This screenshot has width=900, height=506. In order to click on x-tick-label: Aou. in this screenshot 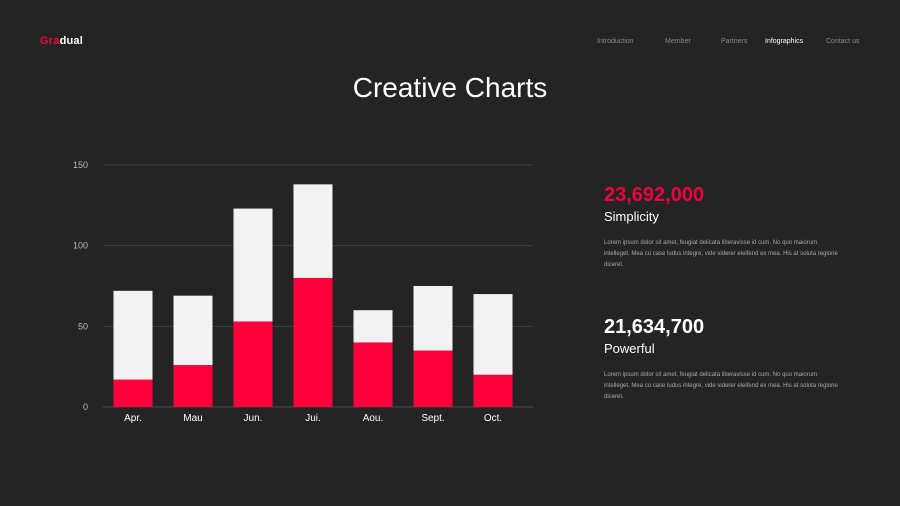, I will do `click(373, 418)`.